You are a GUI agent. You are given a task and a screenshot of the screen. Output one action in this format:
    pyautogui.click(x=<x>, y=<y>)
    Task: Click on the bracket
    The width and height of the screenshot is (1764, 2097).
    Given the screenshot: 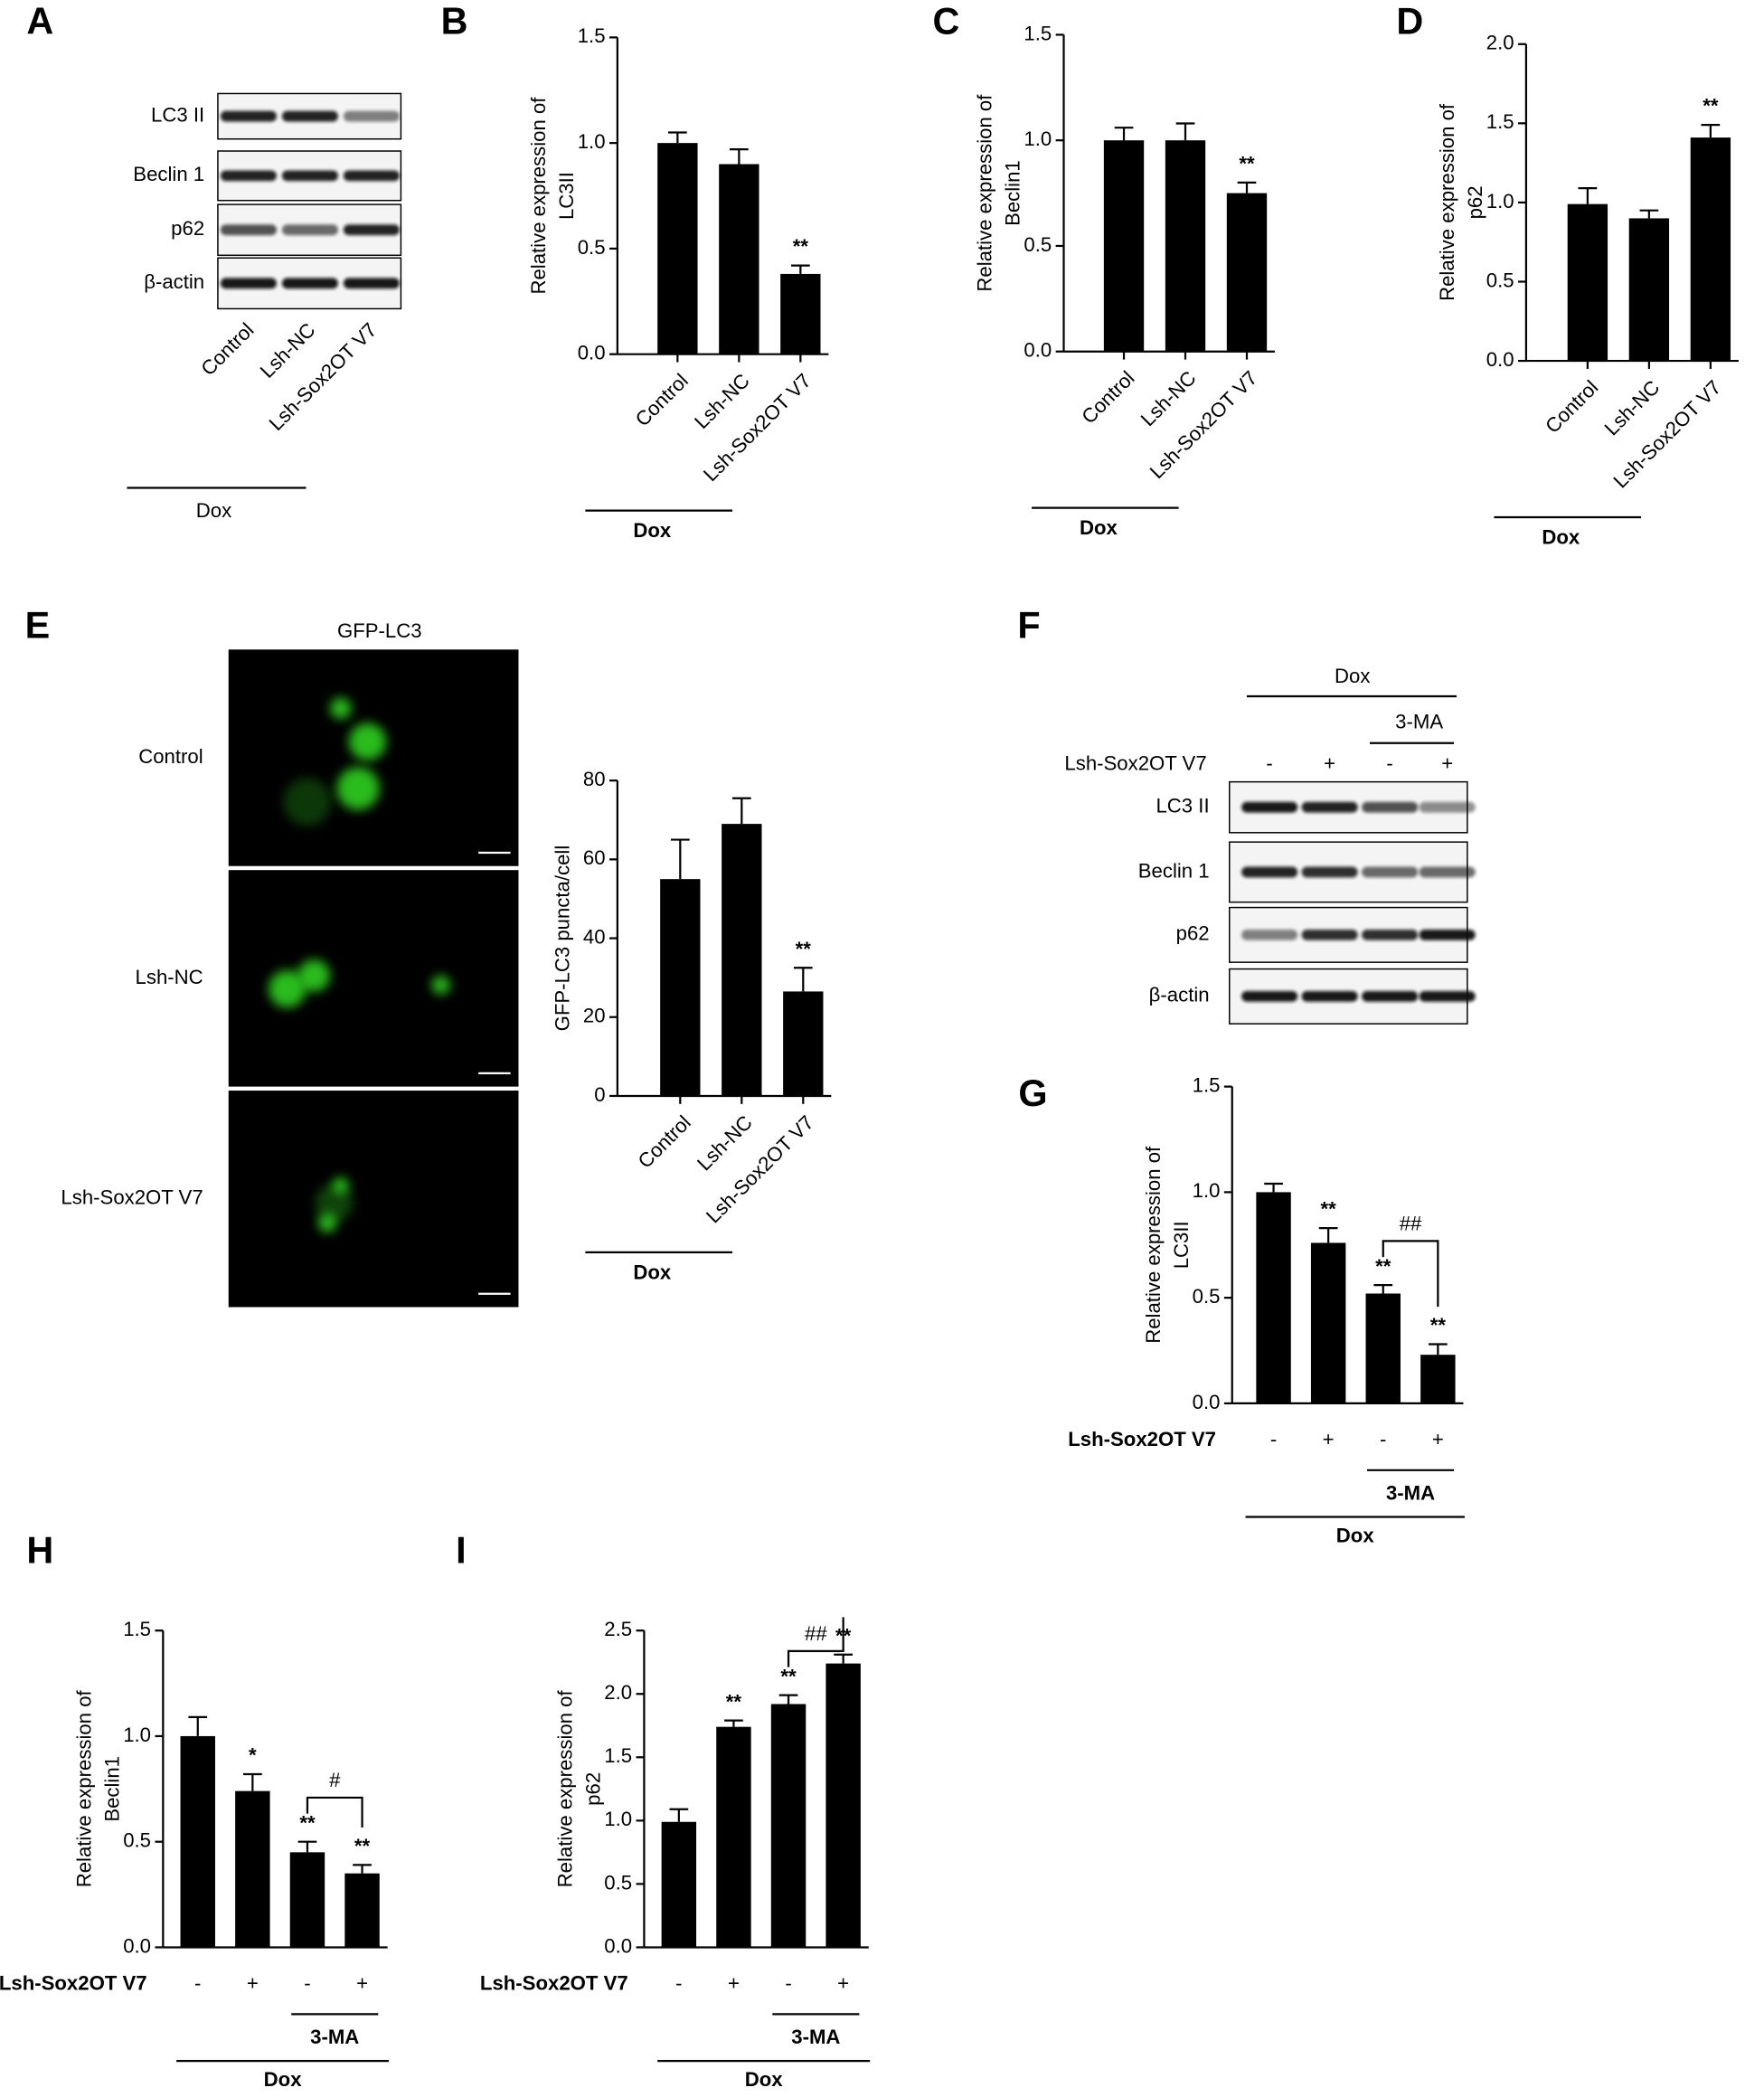 What is the action you would take?
    pyautogui.click(x=1411, y=1274)
    